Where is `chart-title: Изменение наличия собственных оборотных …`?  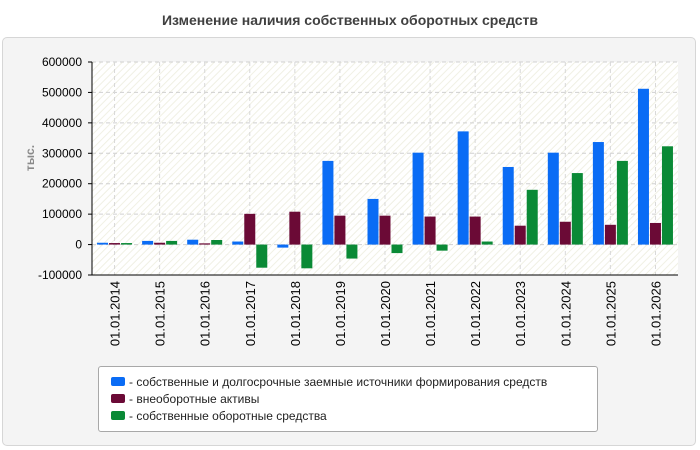
chart-title: Изменение наличия собственных оборотных … is located at coordinates (350, 20).